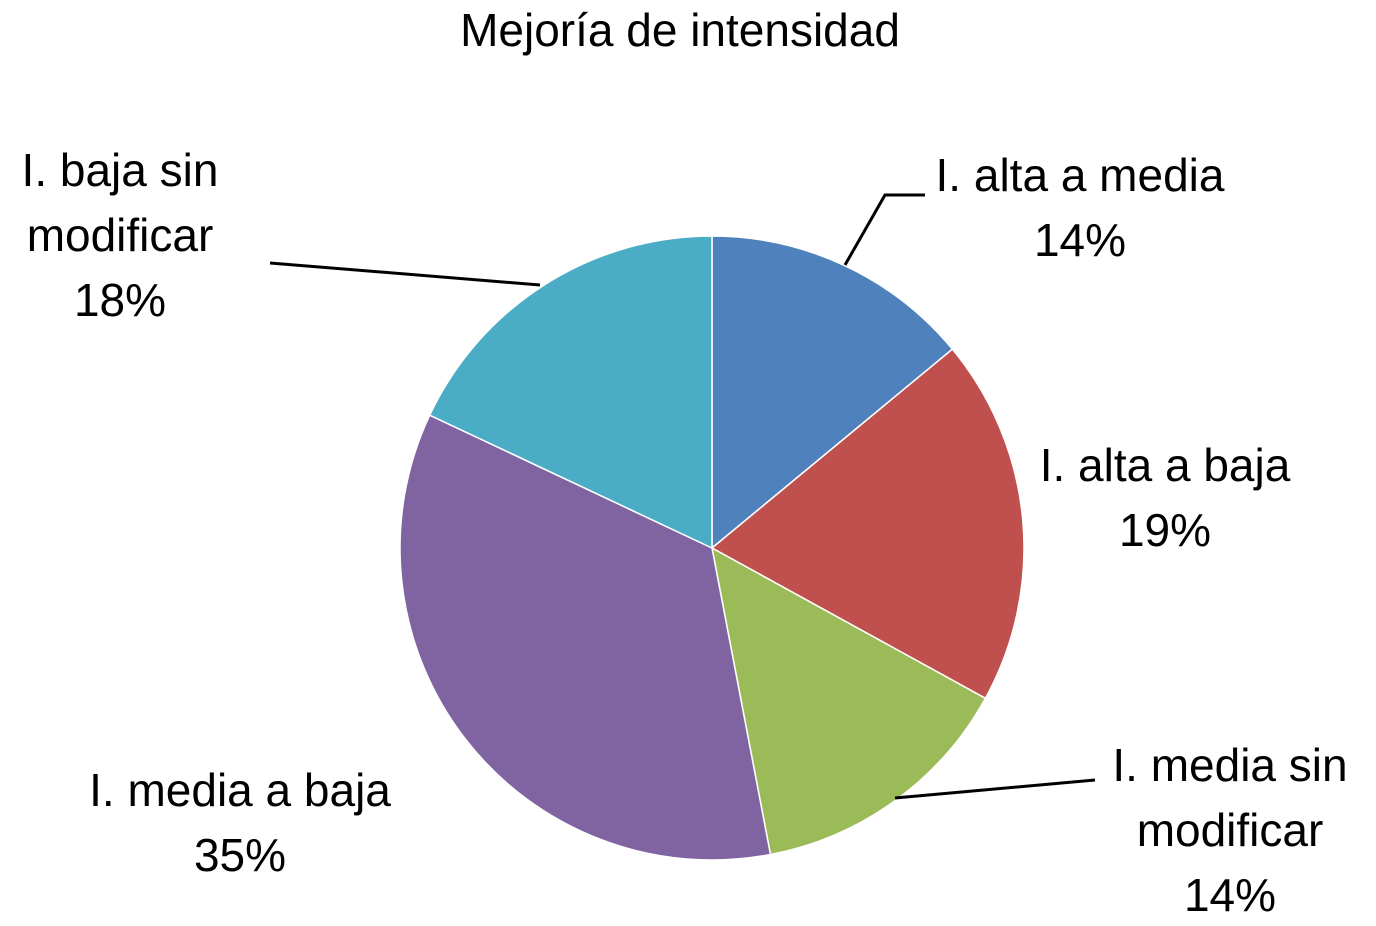 The image size is (1376, 926). Describe the element at coordinates (1165, 465) in the screenshot. I see `category-label: I. alta a baja` at that location.